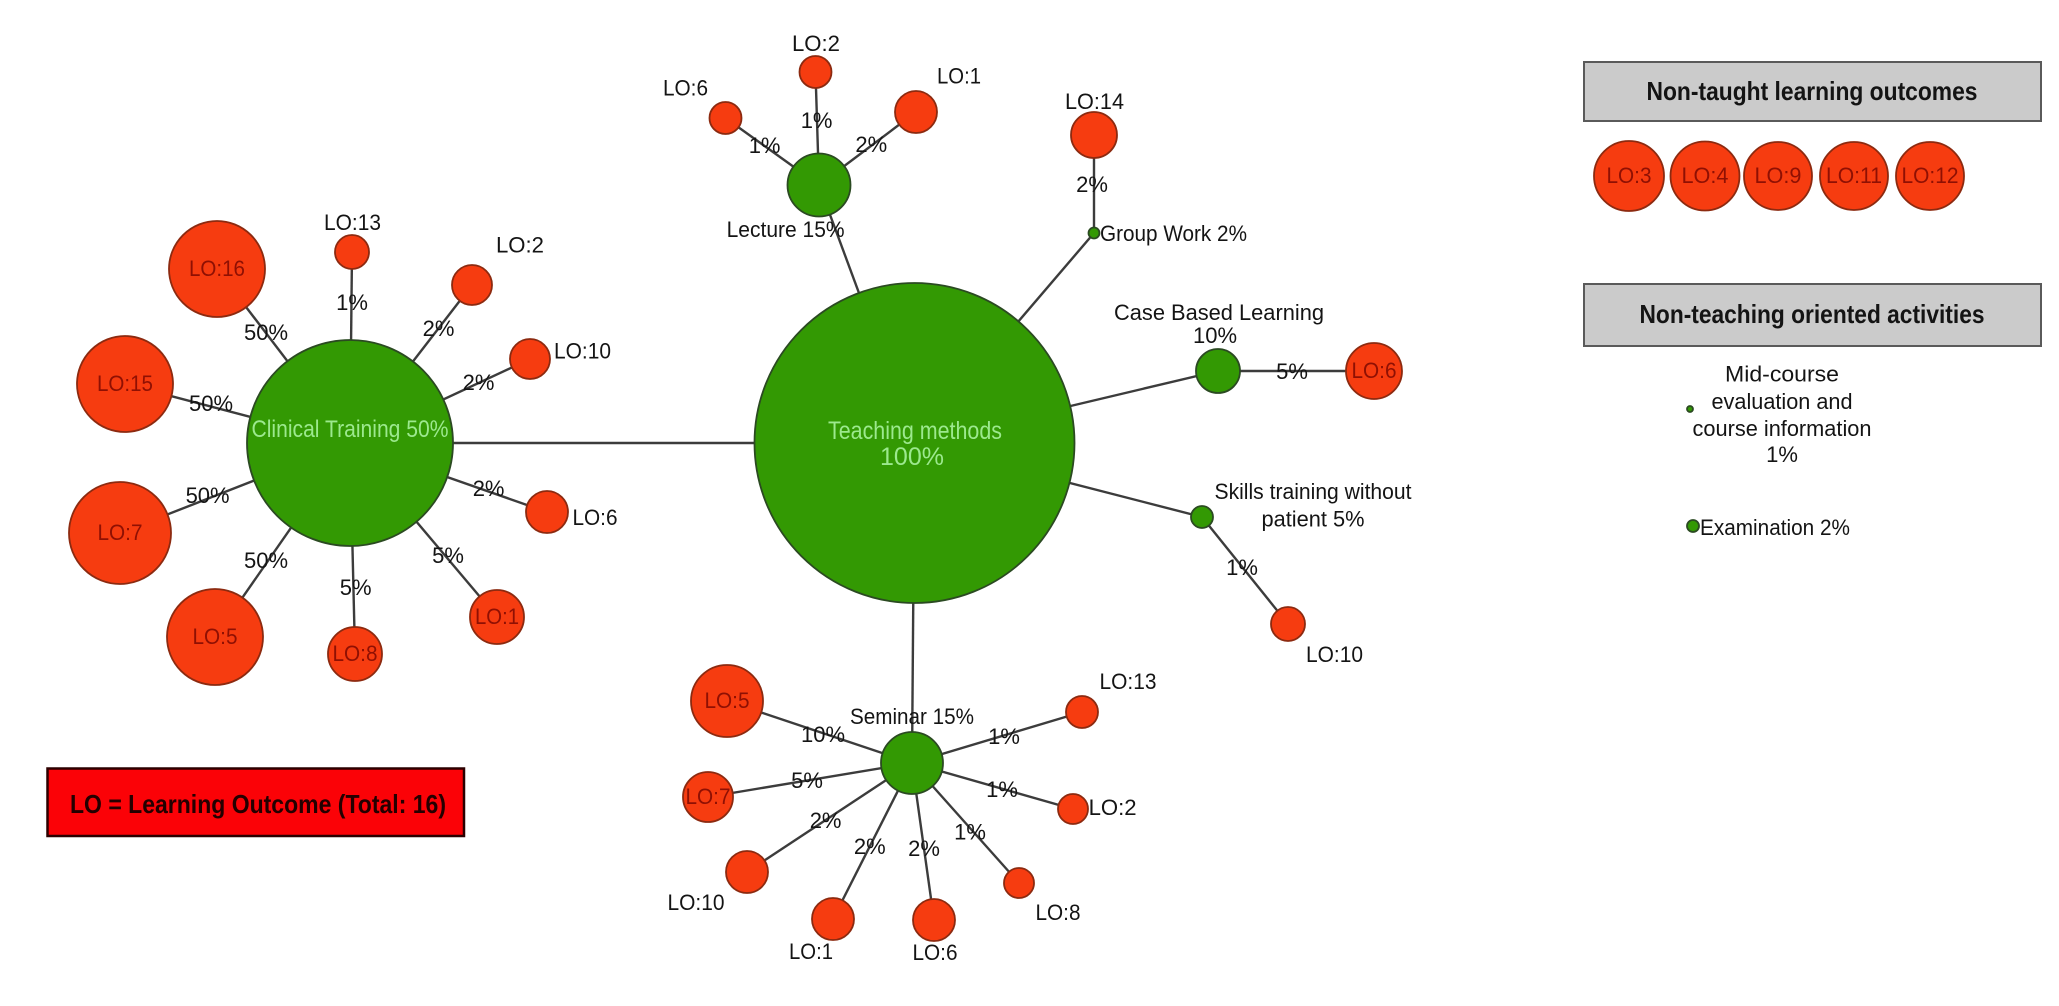 The width and height of the screenshot is (2059, 1006). What do you see at coordinates (1094, 101) in the screenshot?
I see `svg-text: LO:14` at bounding box center [1094, 101].